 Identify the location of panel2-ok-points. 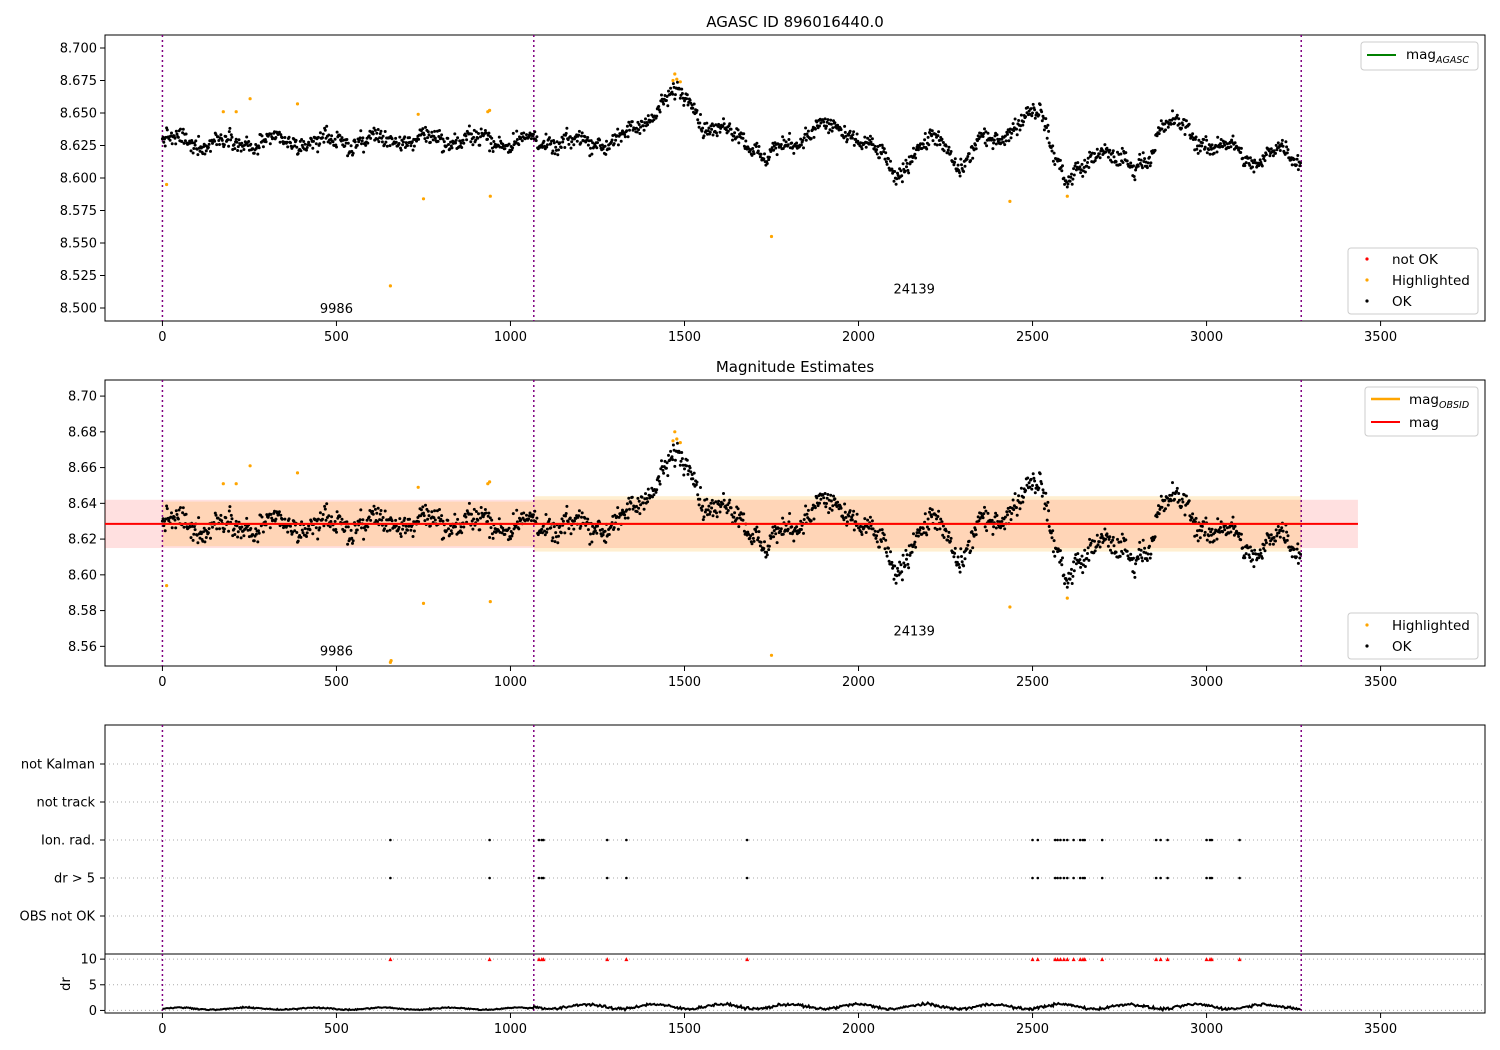
(731, 515).